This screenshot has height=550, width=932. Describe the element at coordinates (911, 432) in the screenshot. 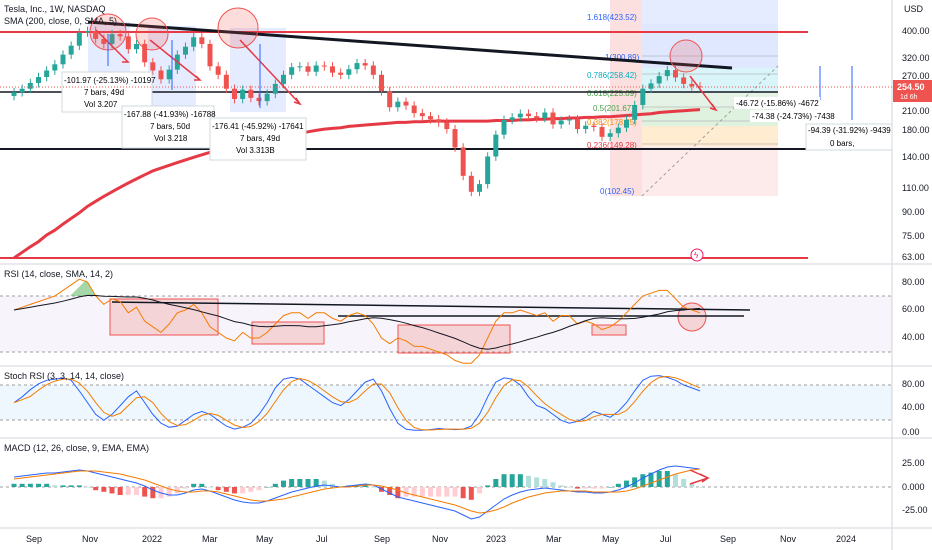

I see `stoch-axis-label: 0.00` at that location.